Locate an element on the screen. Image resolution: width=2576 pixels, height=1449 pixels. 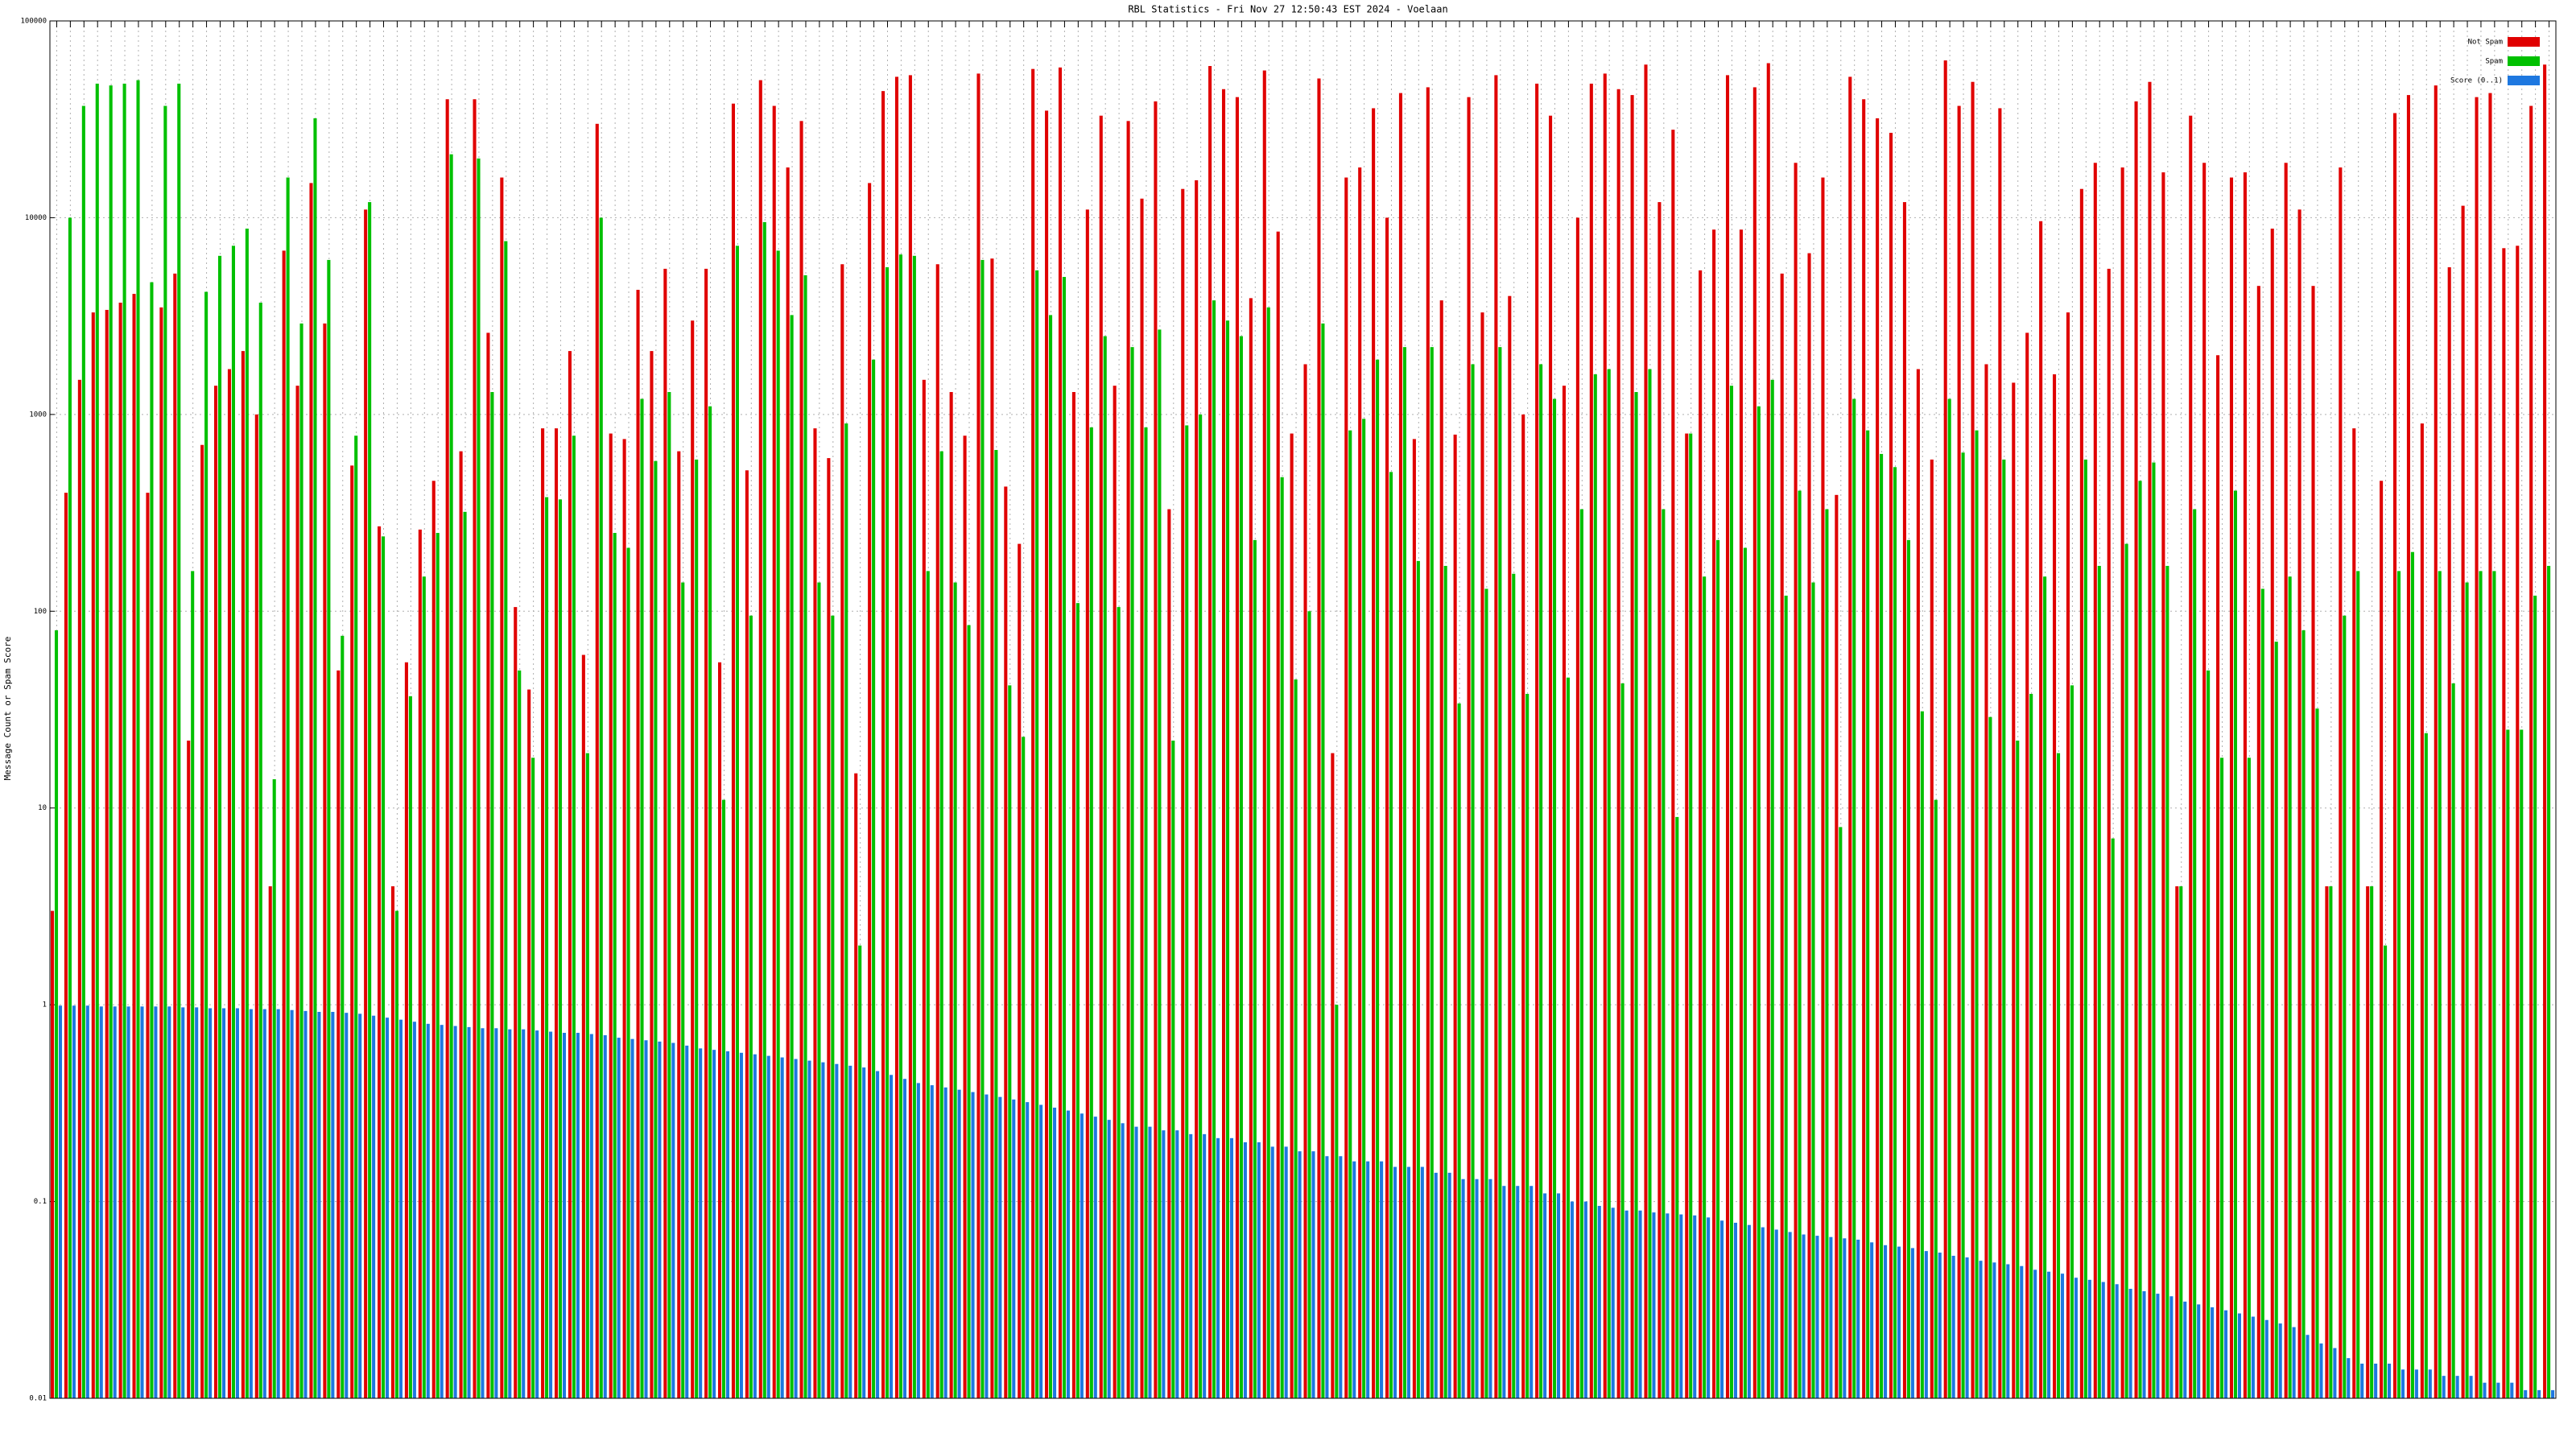
y-tick-label: 100 is located at coordinates (40, 612).